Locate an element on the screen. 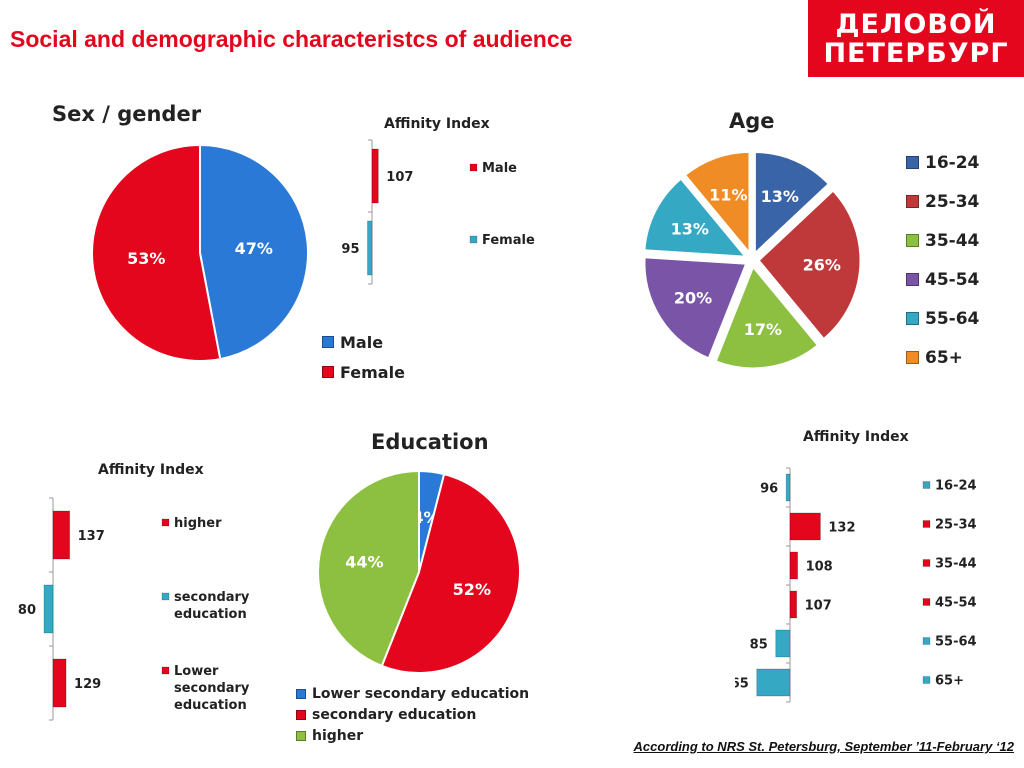  age-legend: 16-24 25-34 35-44 45-54 55-64 65+ is located at coordinates (942, 260).